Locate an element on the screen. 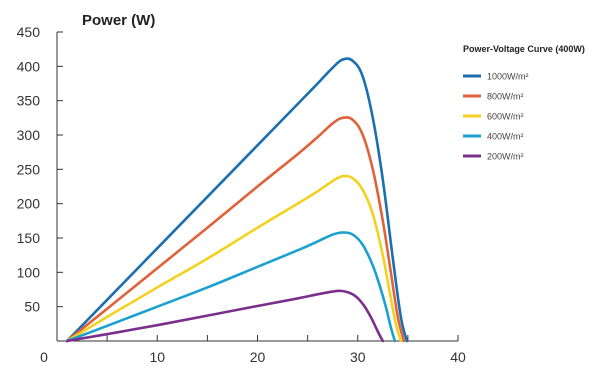 The image size is (607, 376). y-tick-label: 100 is located at coordinates (29, 272).